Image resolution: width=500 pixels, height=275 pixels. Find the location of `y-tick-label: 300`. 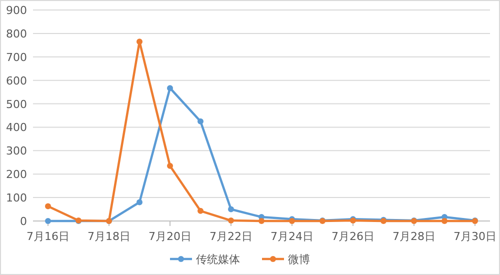

y-tick-label: 300 is located at coordinates (16, 151).